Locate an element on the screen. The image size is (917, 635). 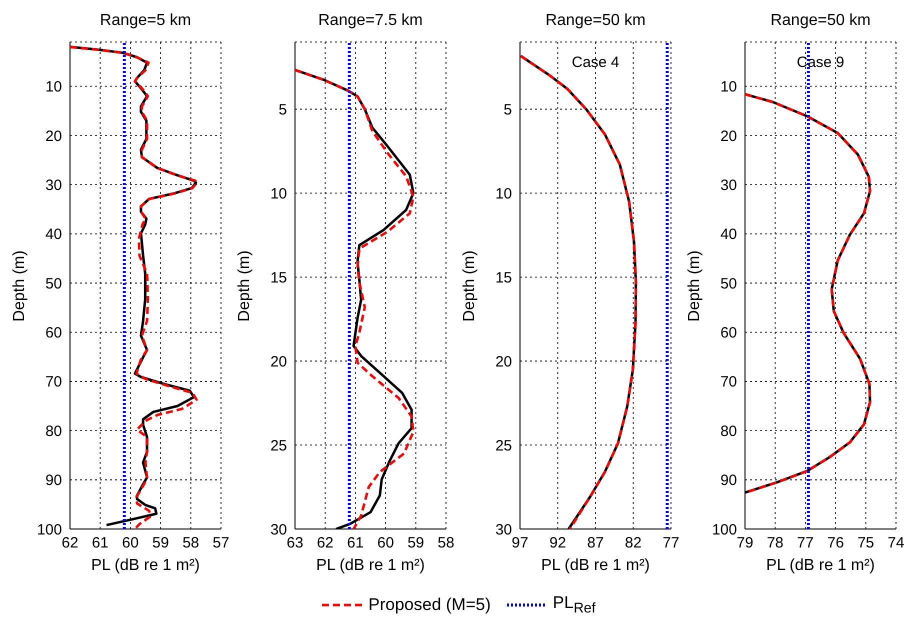
legend-label: Proposed (M=5) is located at coordinates (429, 604).